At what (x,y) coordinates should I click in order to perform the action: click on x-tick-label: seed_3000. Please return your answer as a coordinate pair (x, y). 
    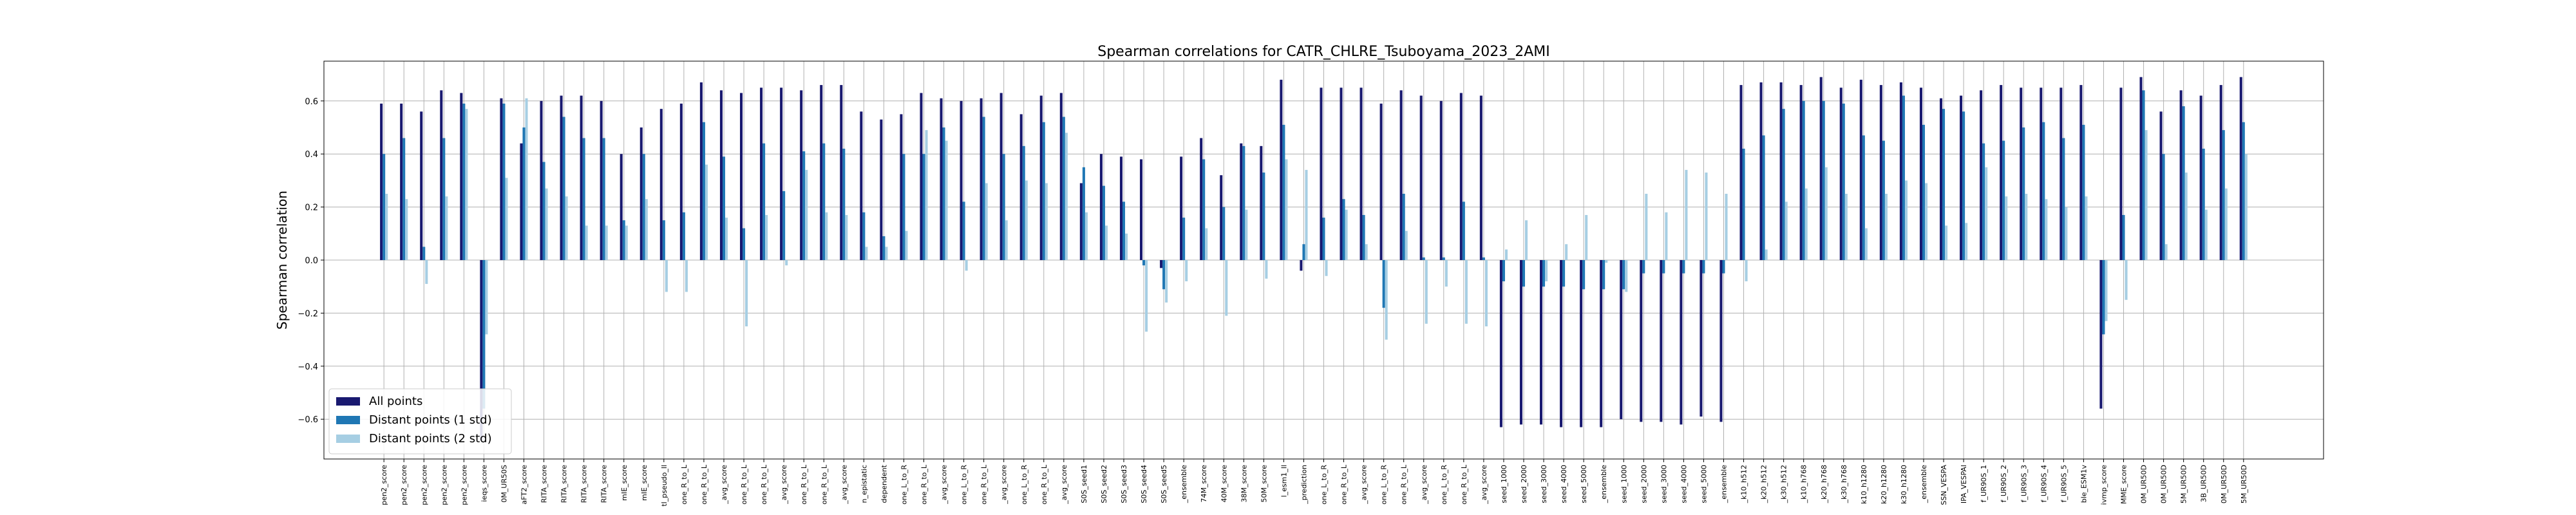
    Looking at the image, I should click on (1664, 484).